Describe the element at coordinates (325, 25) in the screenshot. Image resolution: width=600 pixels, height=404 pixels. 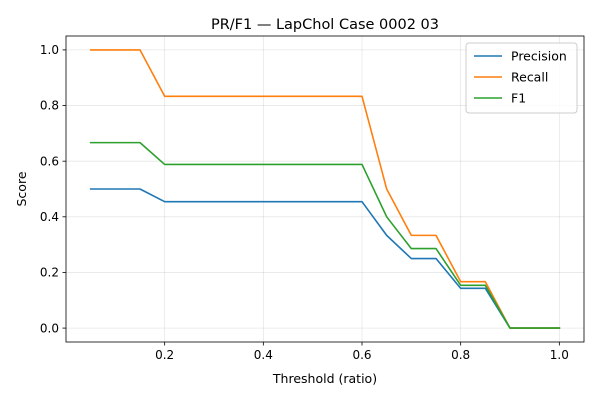
I see `chart-title: PR/F1 — LapChol Case 0002 03` at that location.